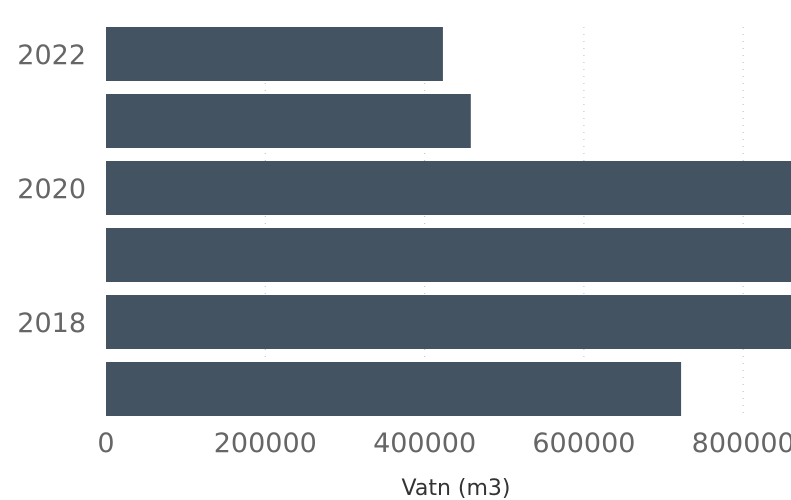 The image size is (791, 500). What do you see at coordinates (274, 54) in the screenshot?
I see `bar-2022` at bounding box center [274, 54].